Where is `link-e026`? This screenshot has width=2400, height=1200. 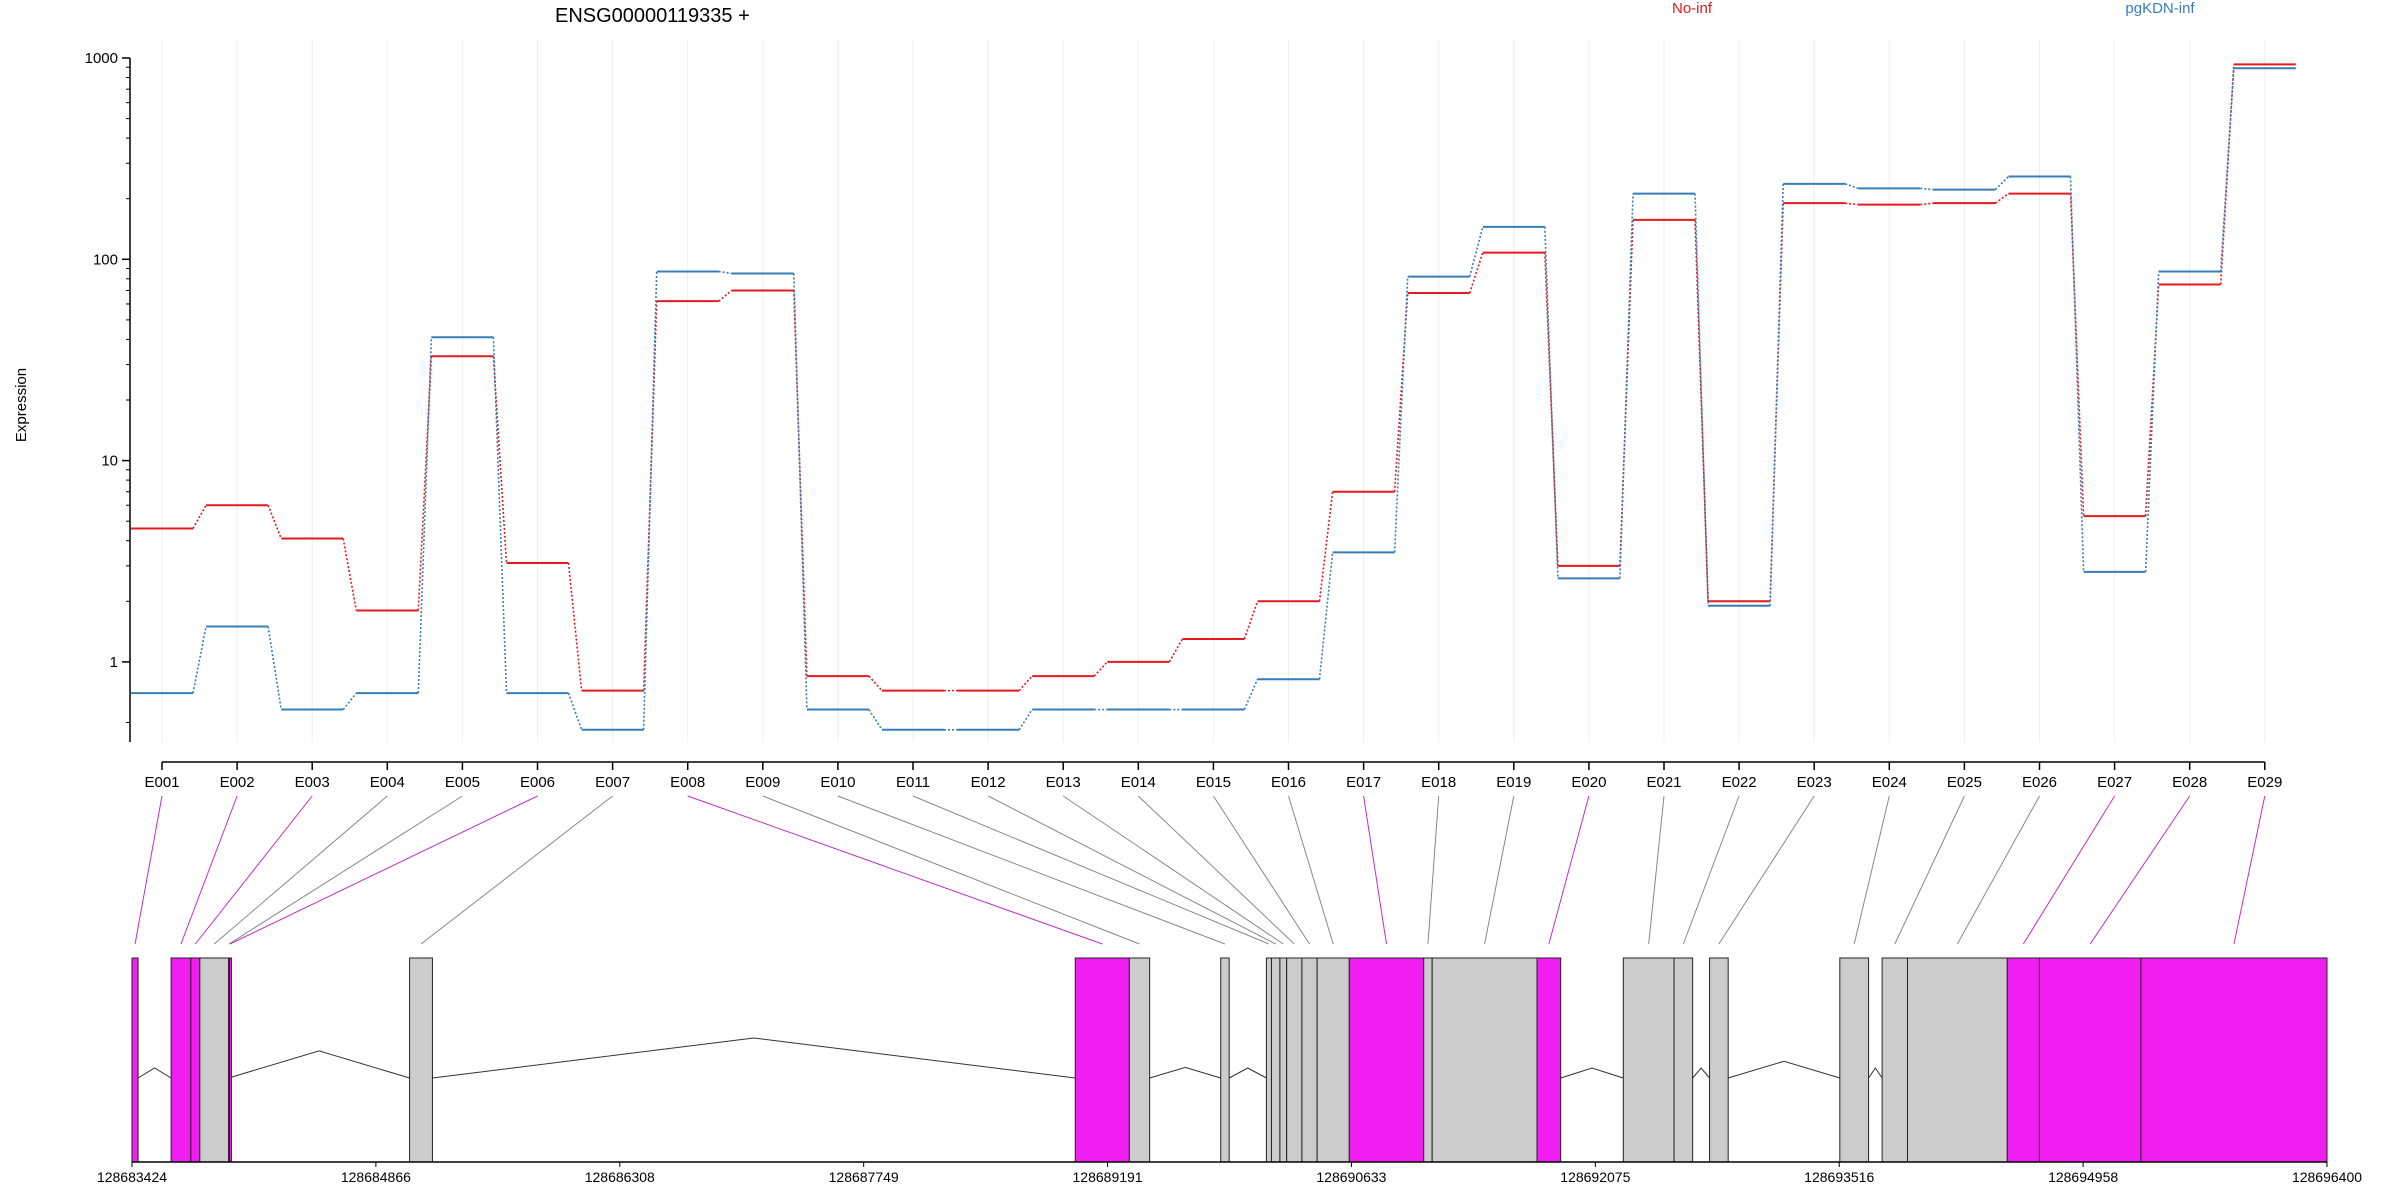 link-e026 is located at coordinates (1998, 870).